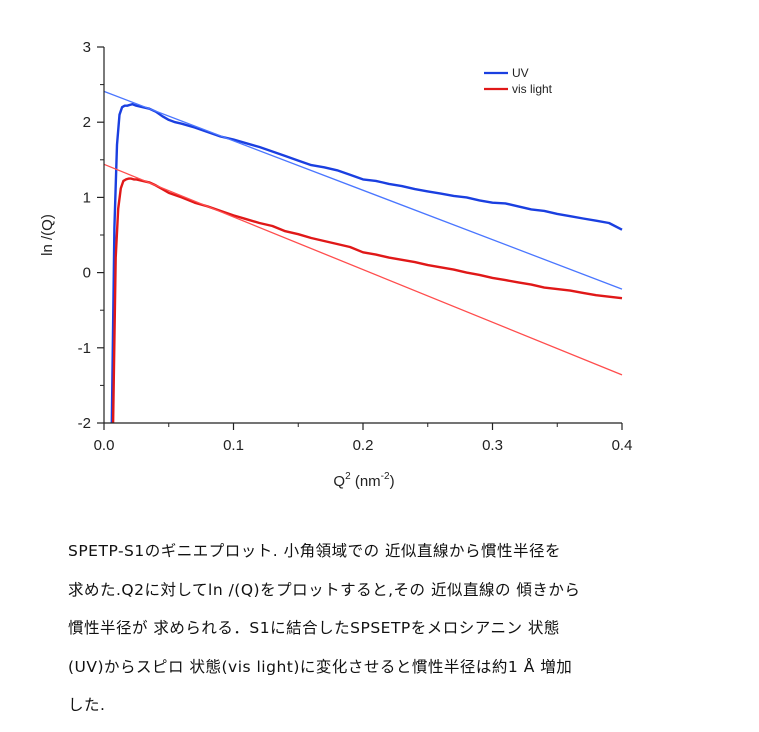 The width and height of the screenshot is (759, 732). Describe the element at coordinates (104, 445) in the screenshot. I see `x-tick-label: 0.0` at that location.